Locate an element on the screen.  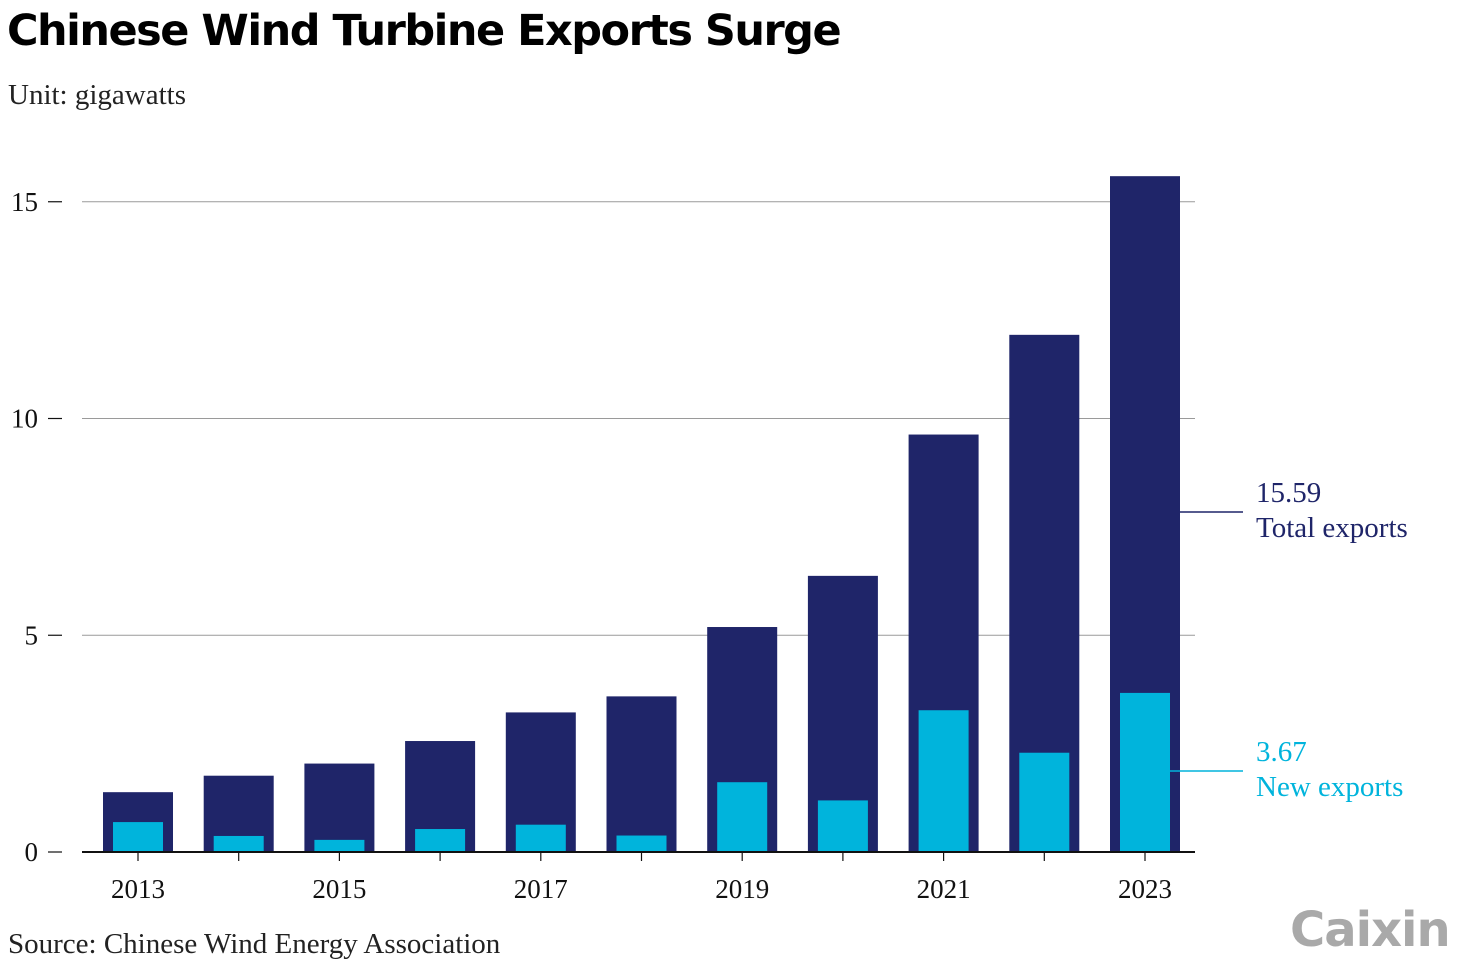
bar-new-2014 is located at coordinates (238, 843).